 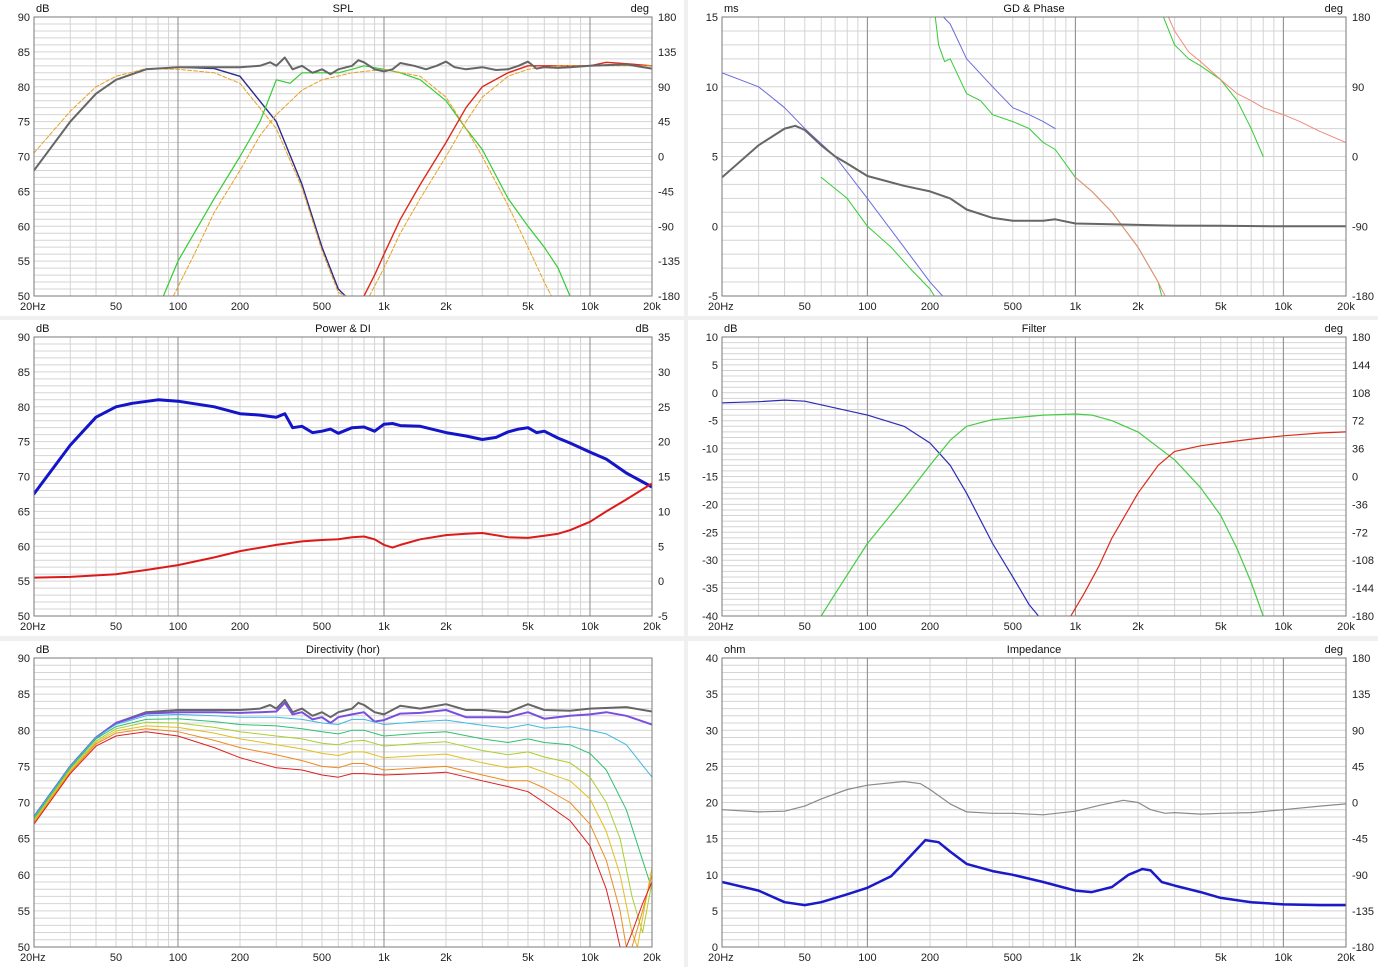 I want to click on y-tick-label: 75, so click(x=24, y=767).